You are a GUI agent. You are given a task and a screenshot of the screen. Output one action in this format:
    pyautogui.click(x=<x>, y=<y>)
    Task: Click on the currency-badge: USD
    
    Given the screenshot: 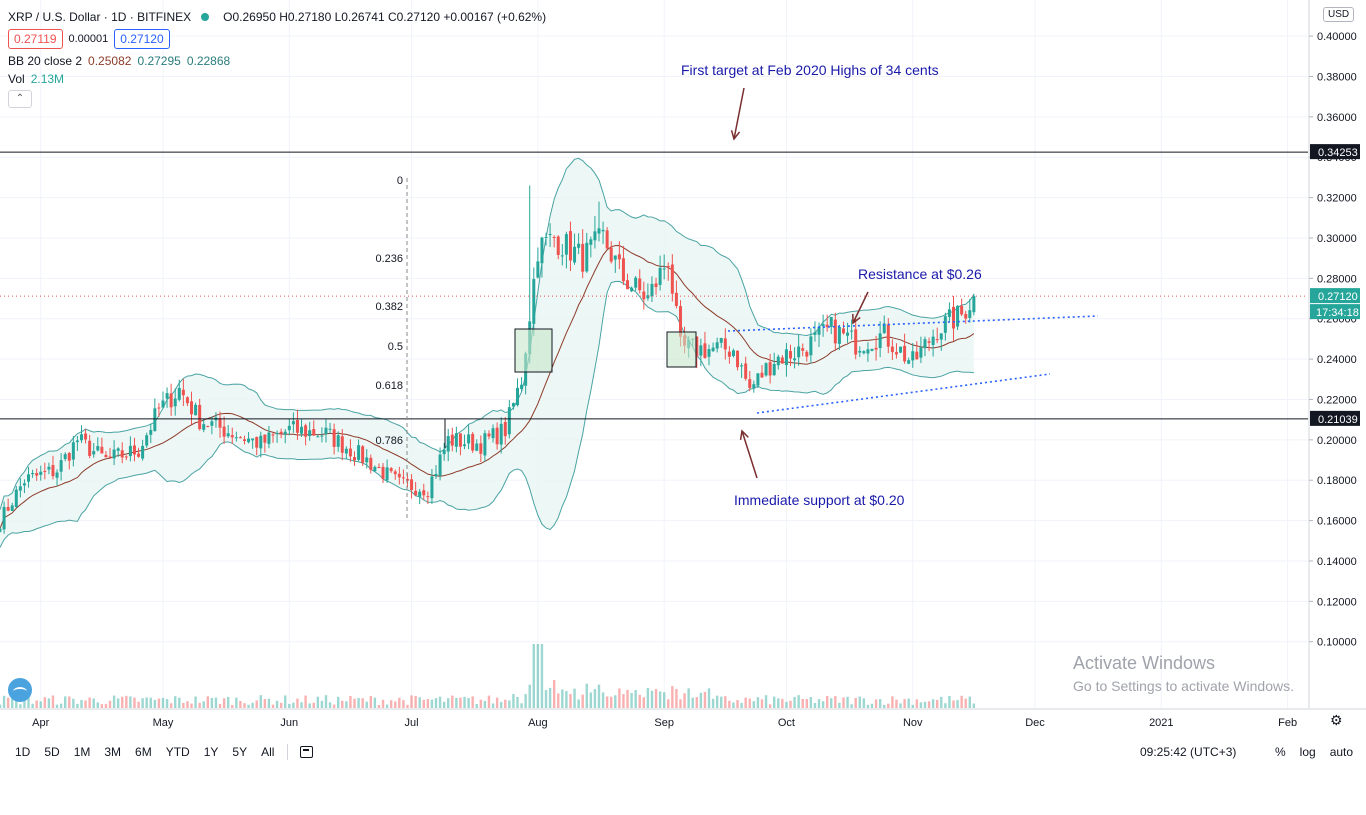 What is the action you would take?
    pyautogui.click(x=1339, y=14)
    